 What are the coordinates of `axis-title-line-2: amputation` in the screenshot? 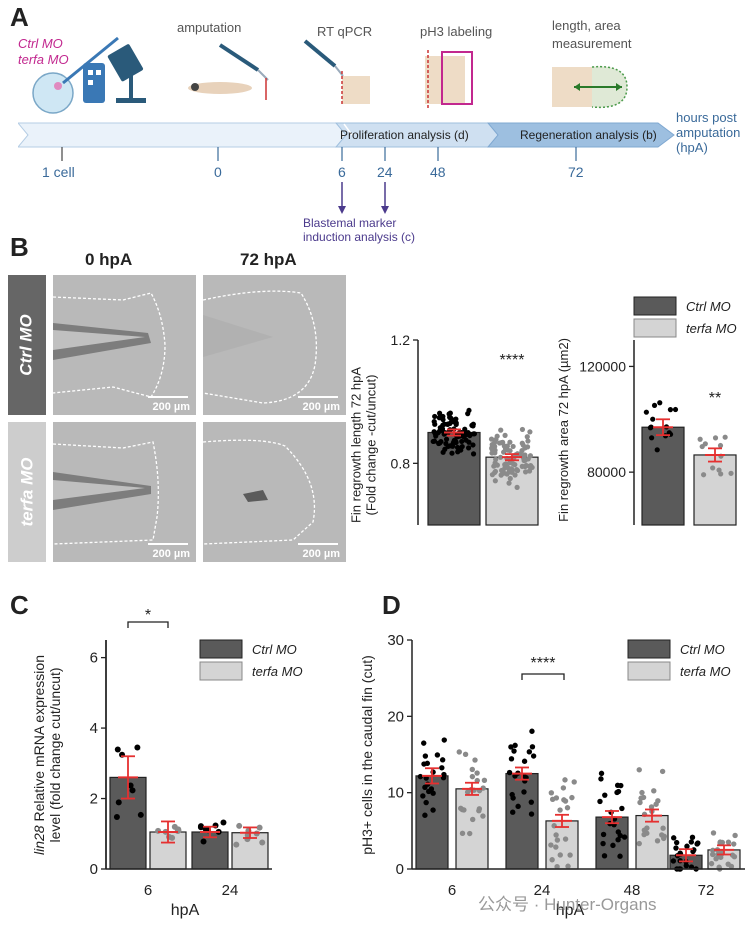 It's located at (708, 132).